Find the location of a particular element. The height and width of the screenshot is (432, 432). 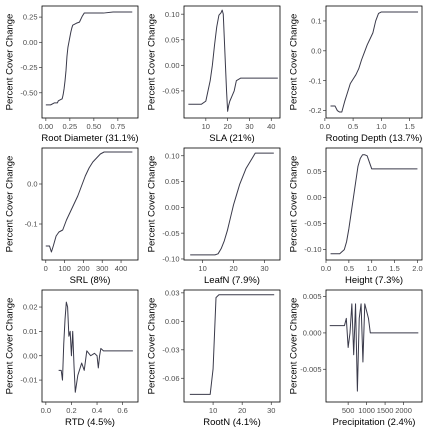

x-tick-label: 0.00 is located at coordinates (46, 126).